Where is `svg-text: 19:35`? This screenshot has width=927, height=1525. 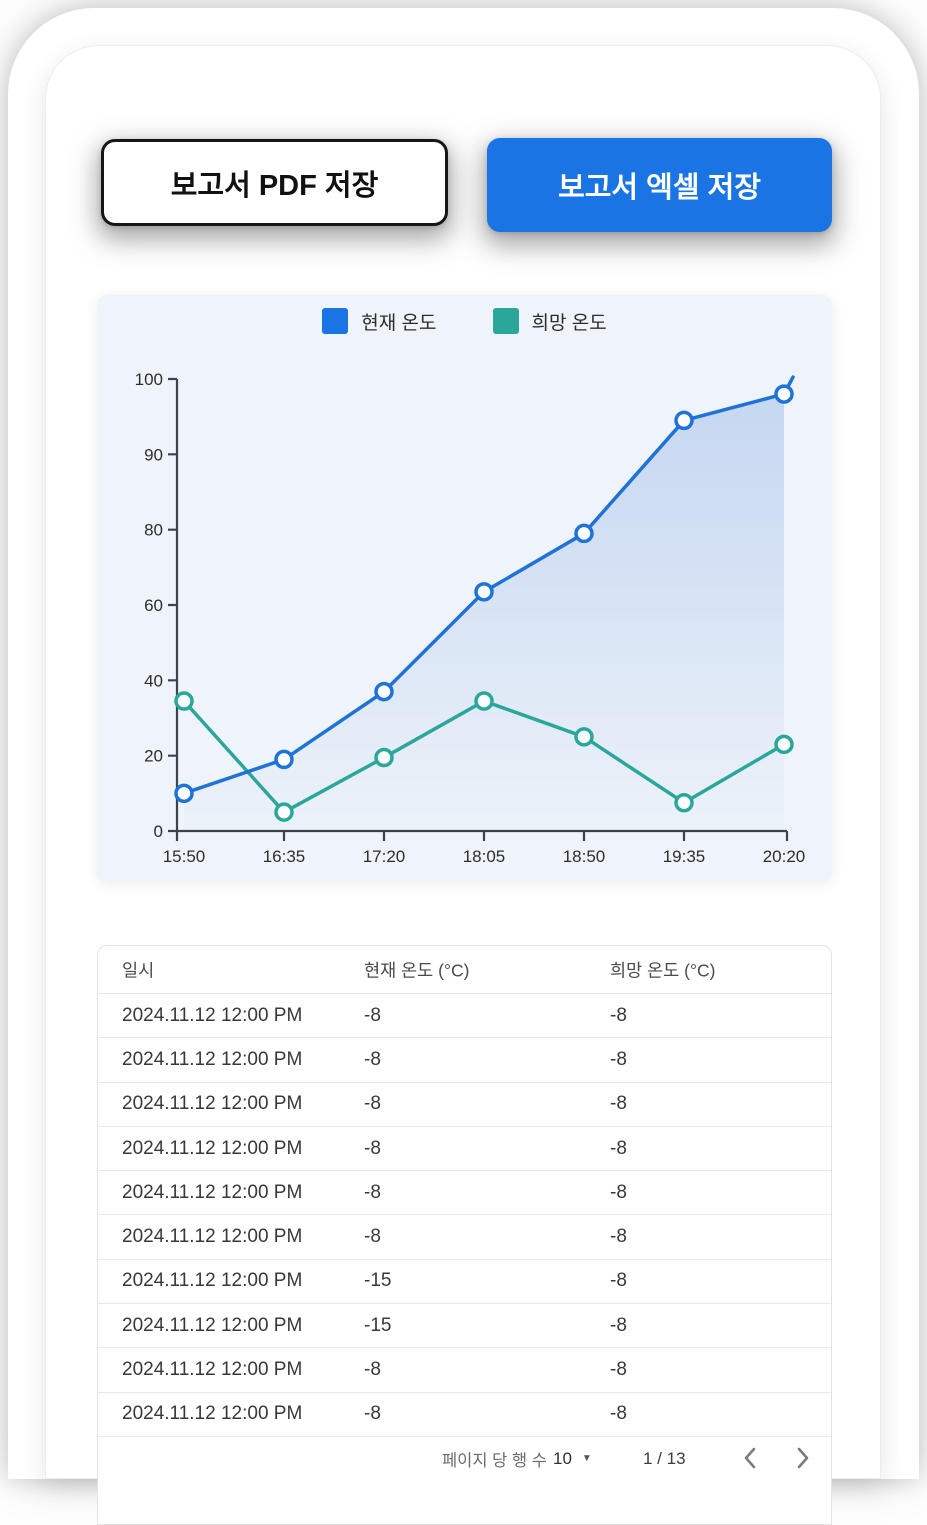
svg-text: 19:35 is located at coordinates (684, 856).